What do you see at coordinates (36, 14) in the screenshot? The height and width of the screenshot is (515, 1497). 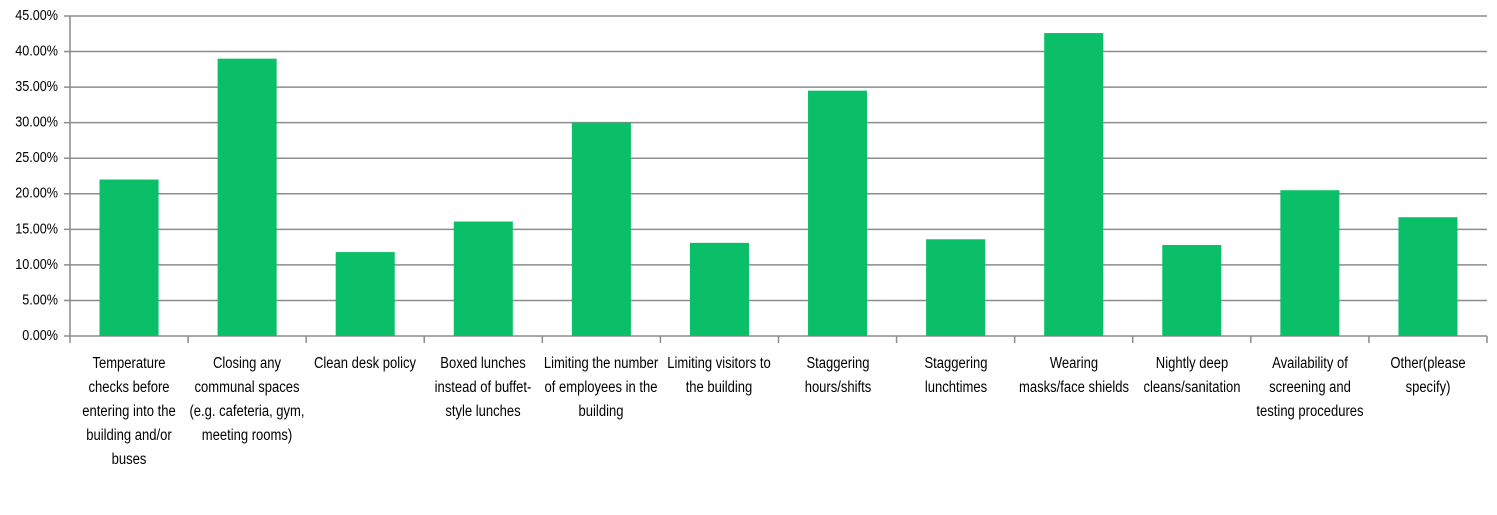 I see `y-tick-label: 45.00%` at bounding box center [36, 14].